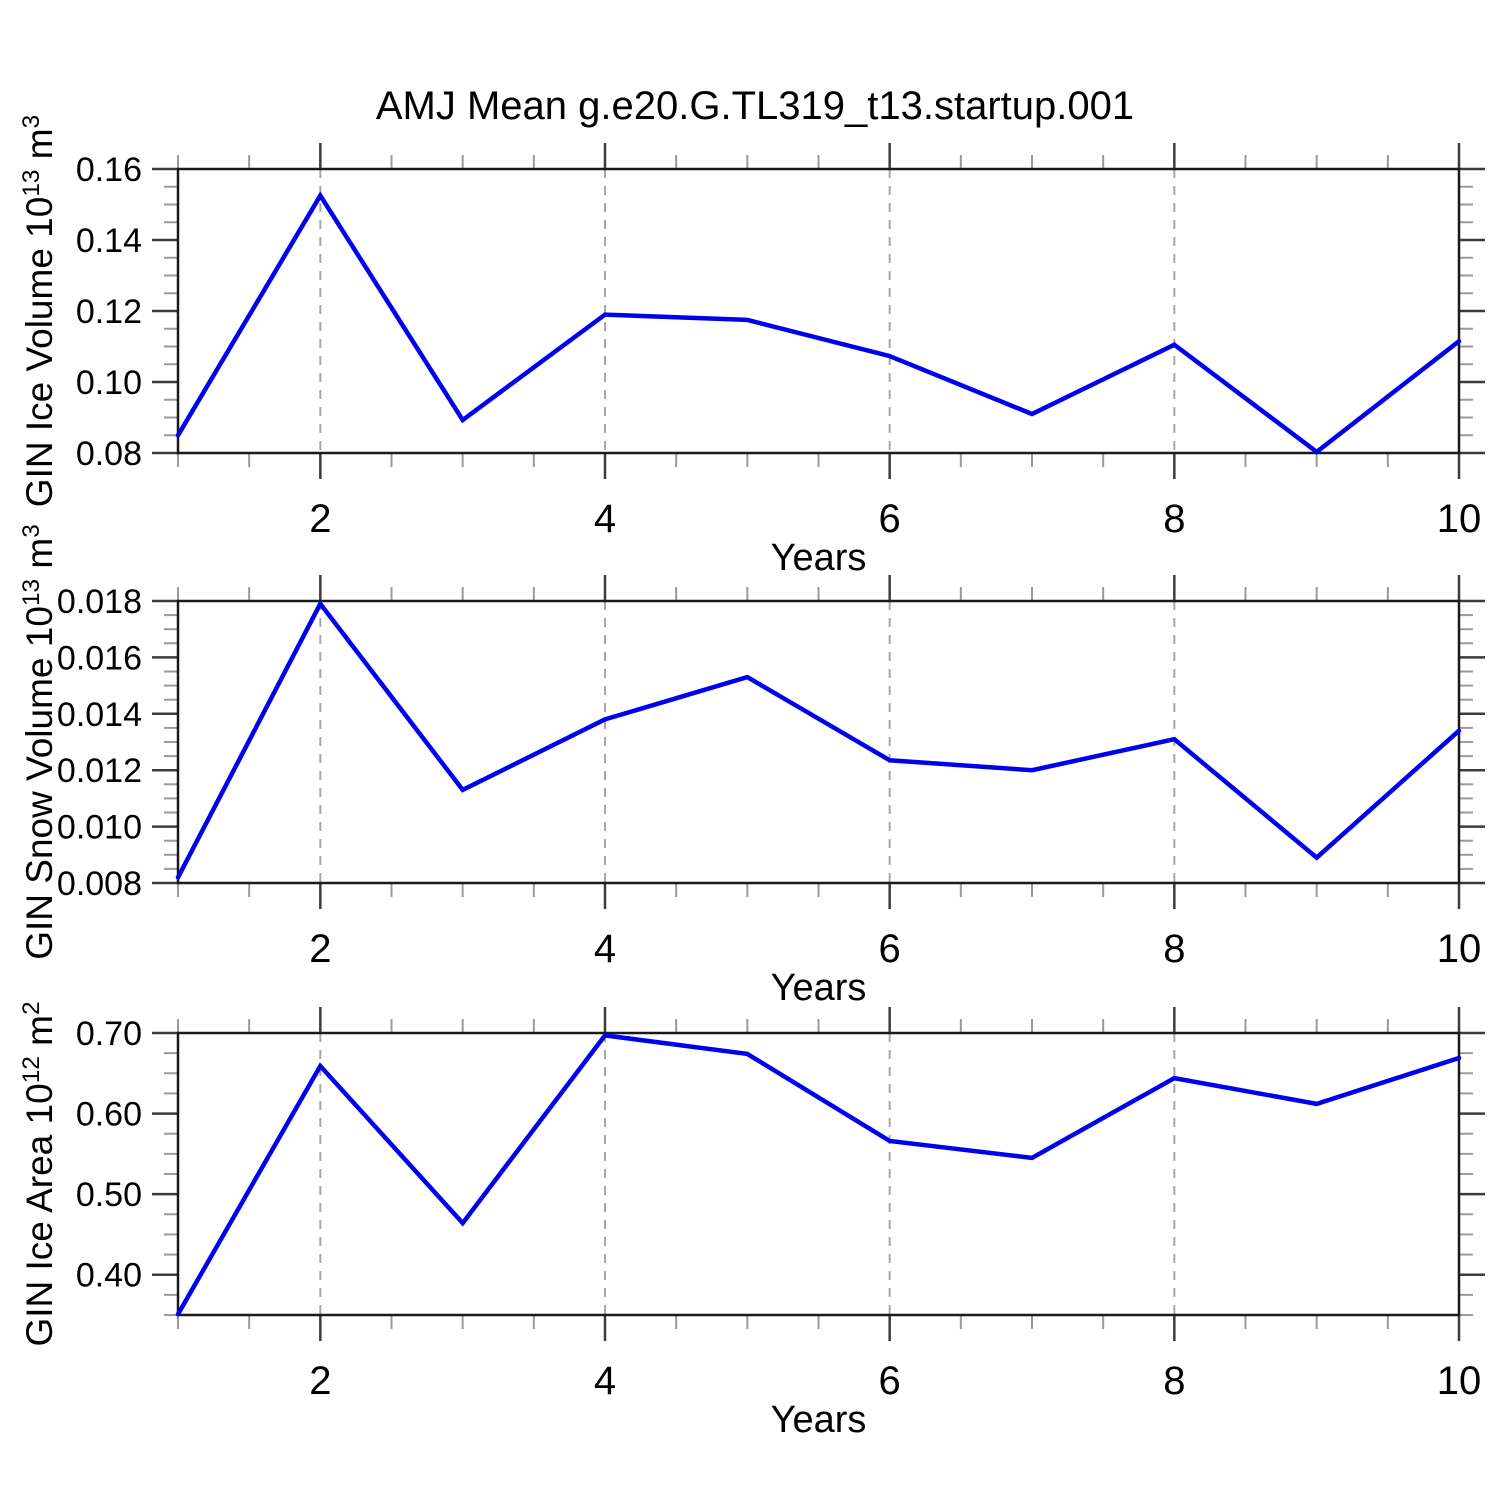  I want to click on y-tick-label: 0.50, so click(109, 1195).